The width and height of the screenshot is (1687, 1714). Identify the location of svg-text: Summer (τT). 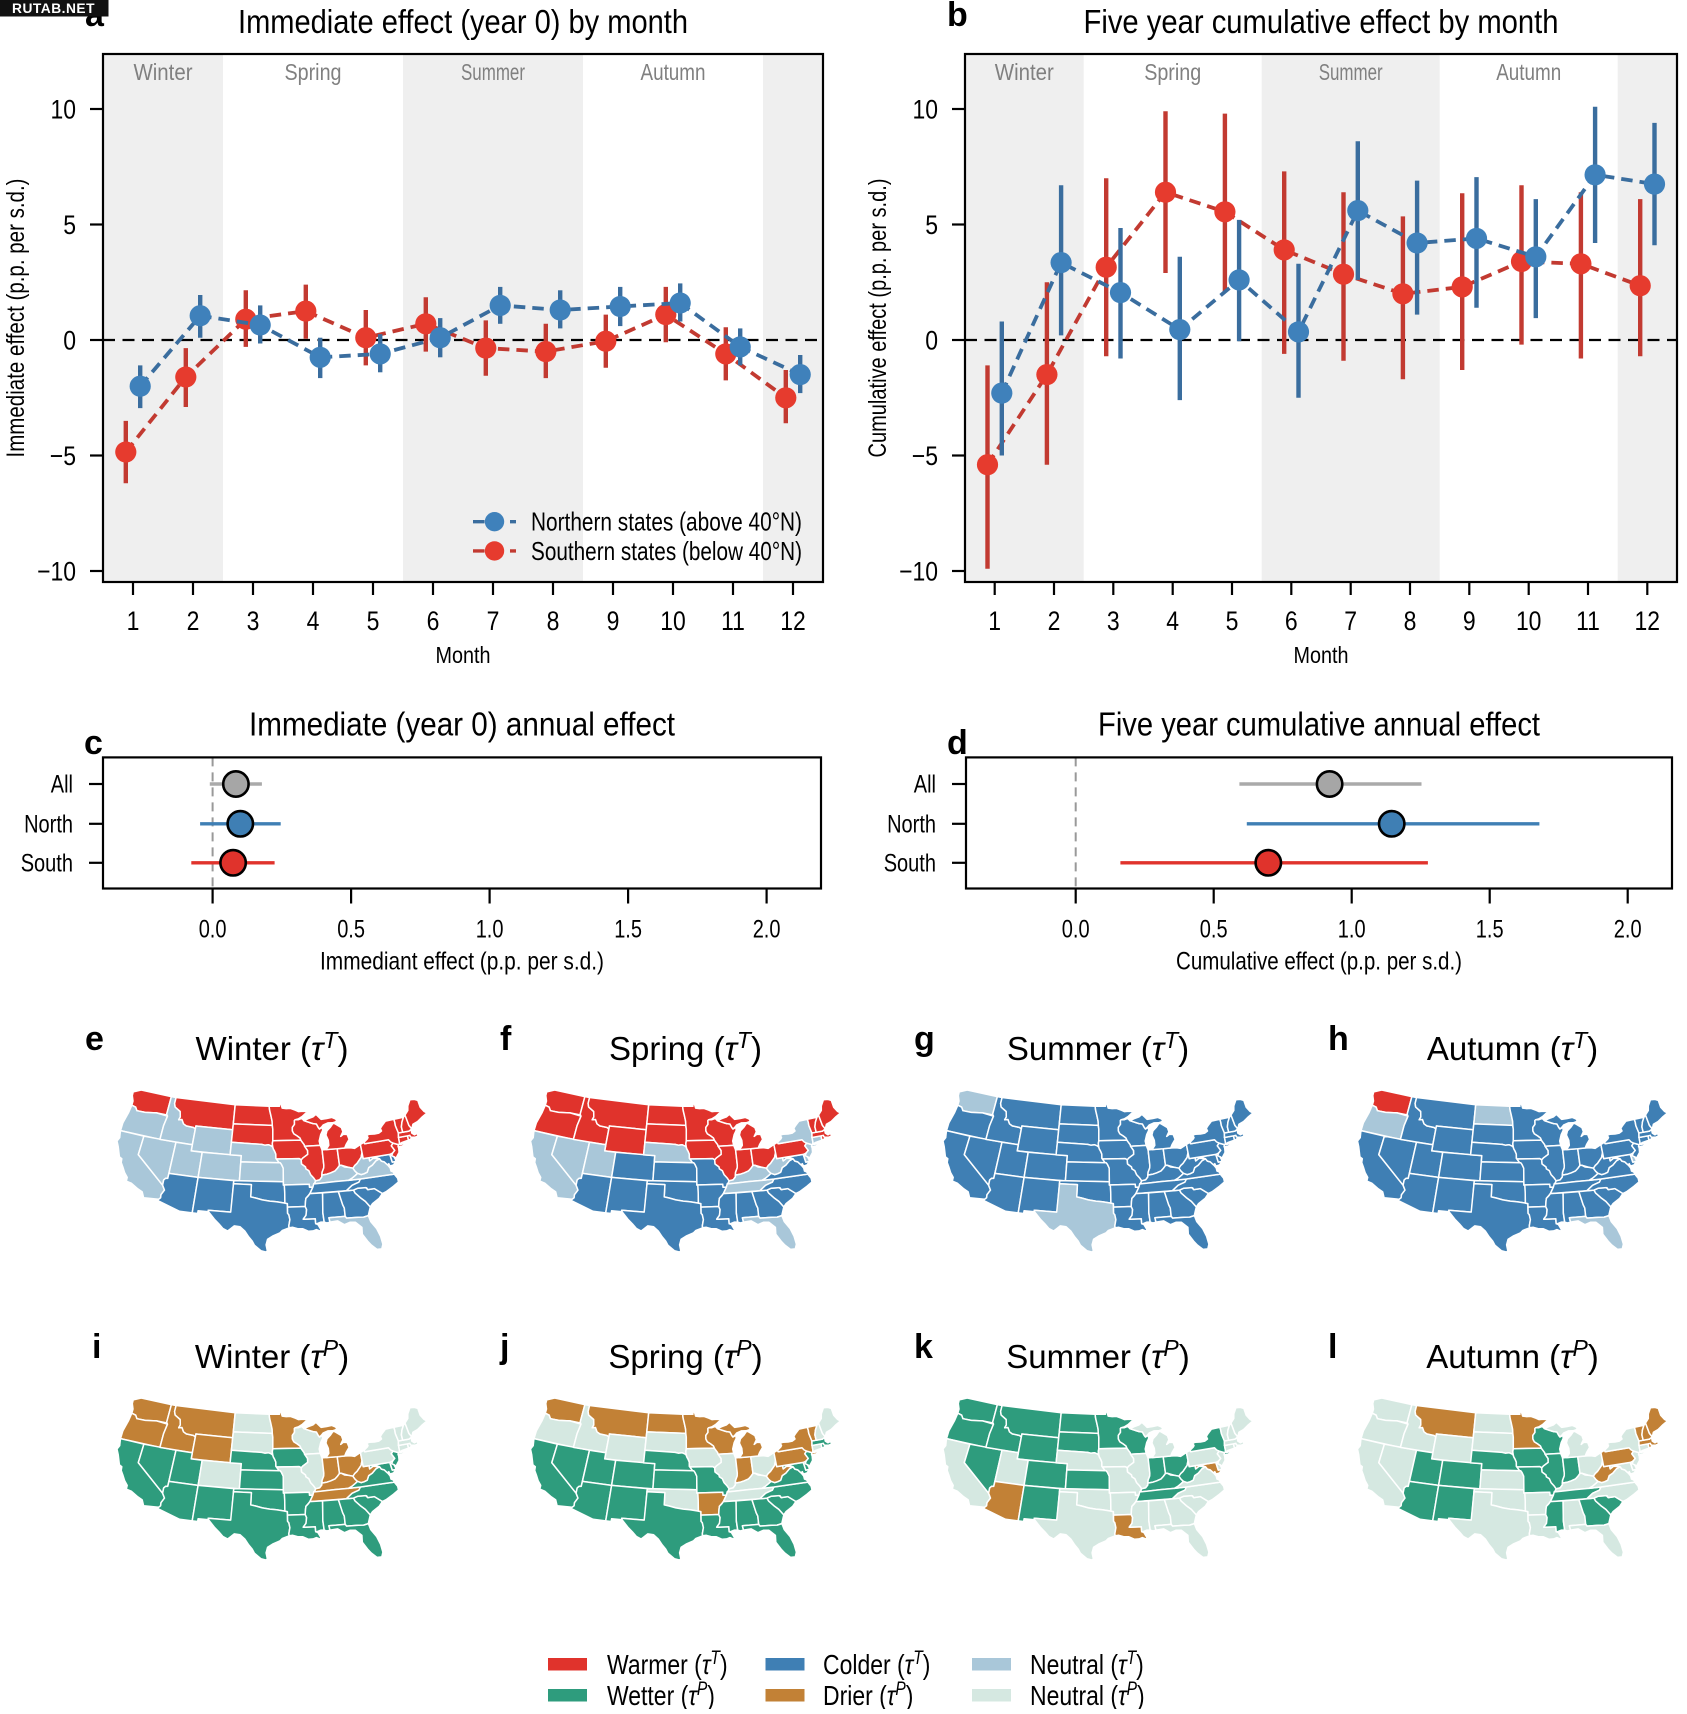
(1098, 1047).